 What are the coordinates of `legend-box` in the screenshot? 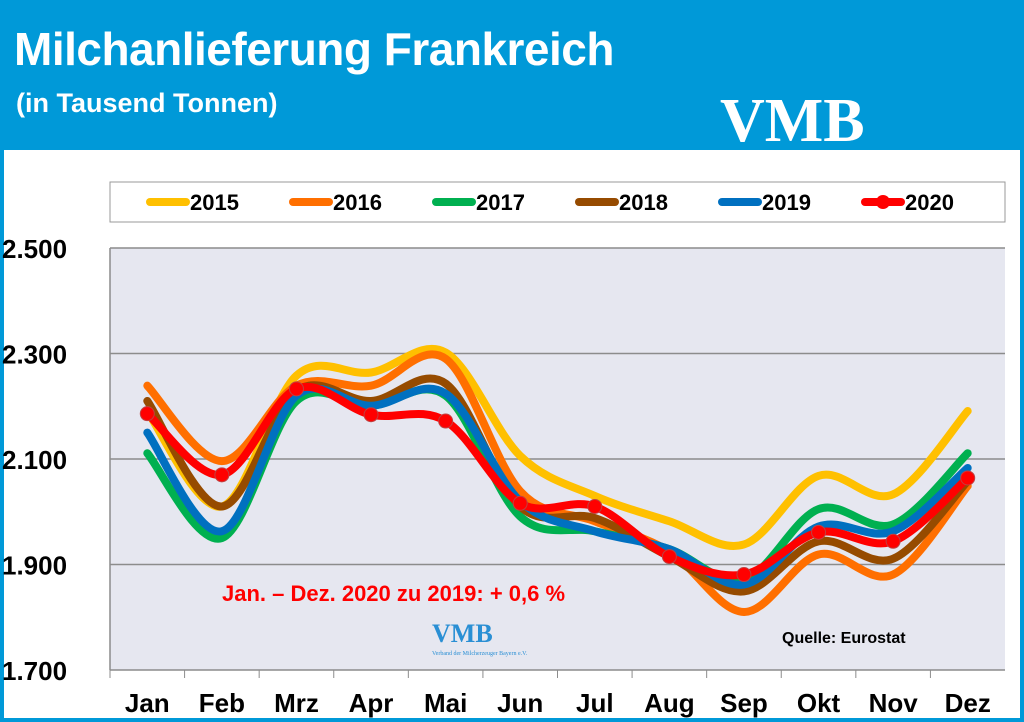 It's located at (557, 202).